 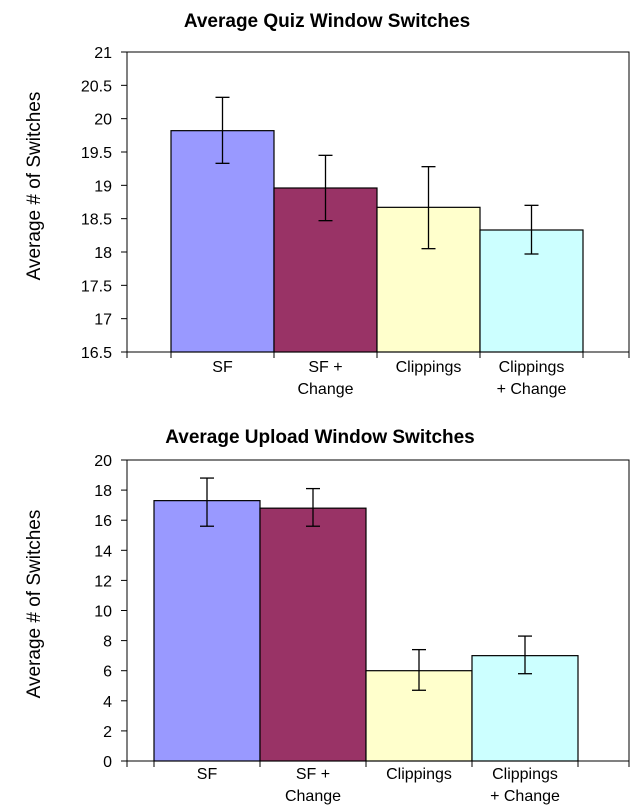 I want to click on y-tick-label: 18.5, so click(x=96, y=220).